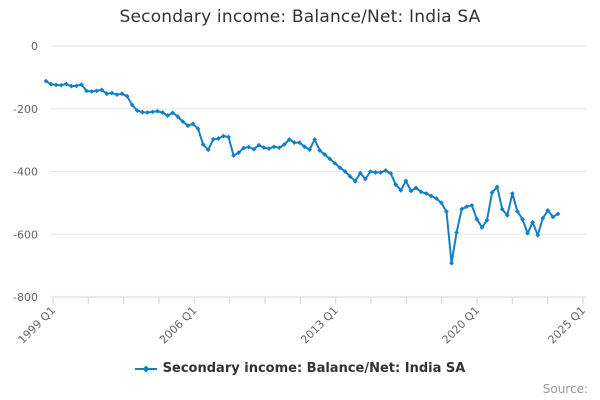 This screenshot has height=400, width=600. Describe the element at coordinates (300, 368) in the screenshot. I see `legend: Secondary income: Balance/Net: India SA` at that location.